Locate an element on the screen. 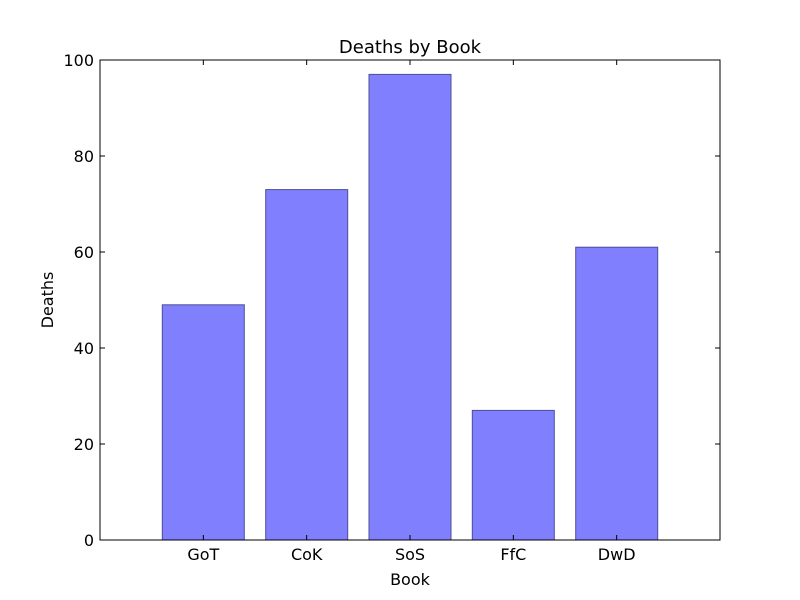 This screenshot has height=600, width=800. y-axis-label: Deaths is located at coordinates (47, 300).